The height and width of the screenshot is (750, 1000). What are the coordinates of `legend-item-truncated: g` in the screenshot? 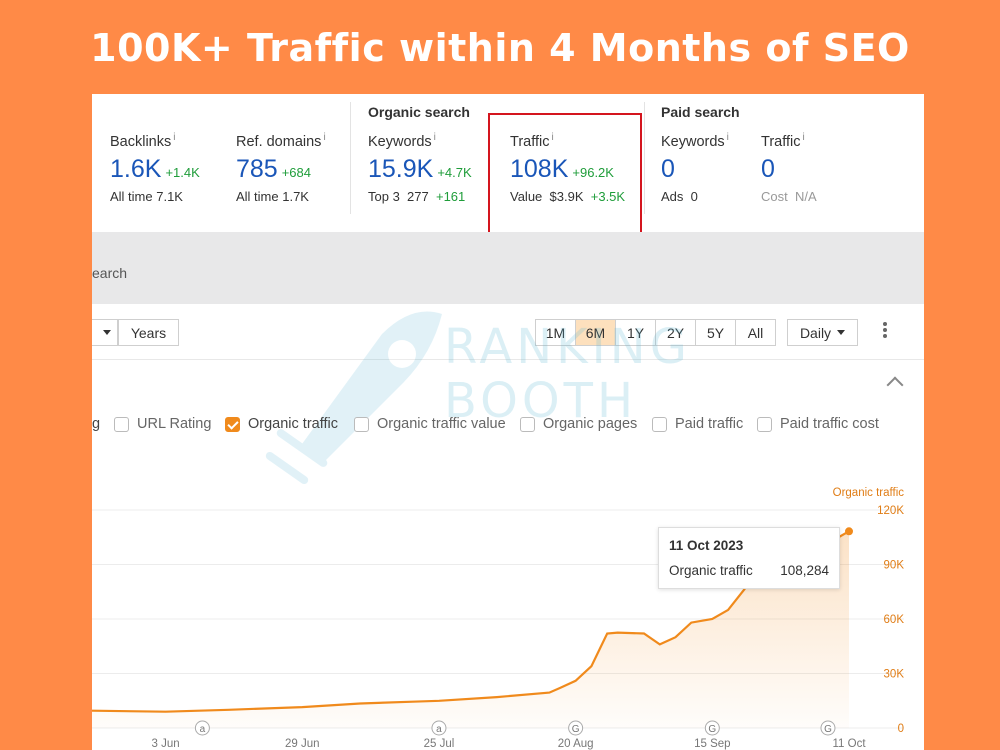 It's located at (96, 424).